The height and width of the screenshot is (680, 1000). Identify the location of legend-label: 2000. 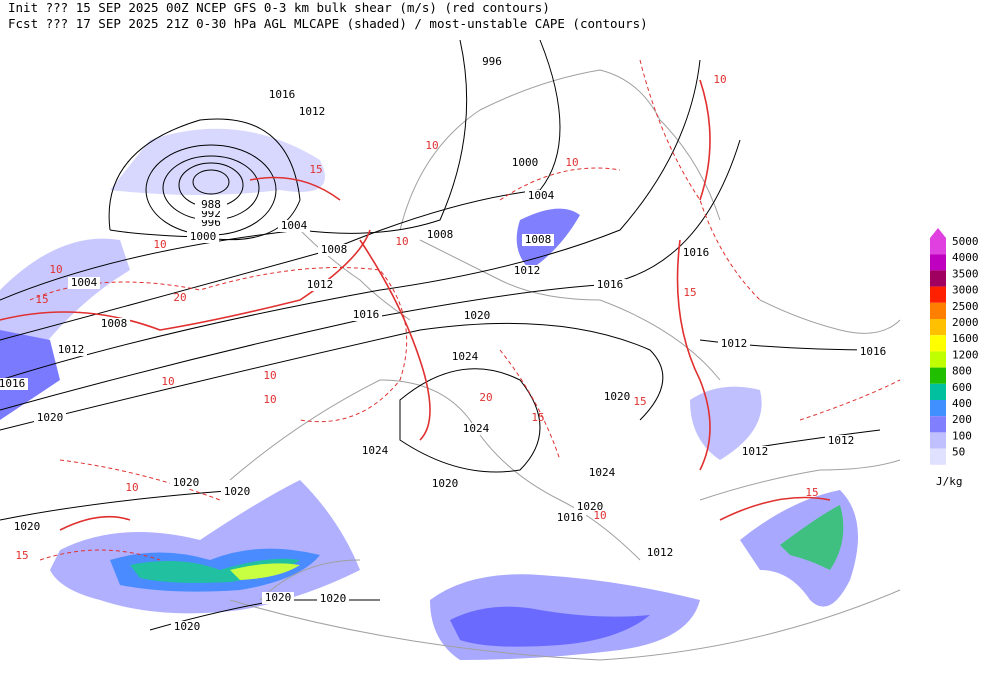
(965, 322).